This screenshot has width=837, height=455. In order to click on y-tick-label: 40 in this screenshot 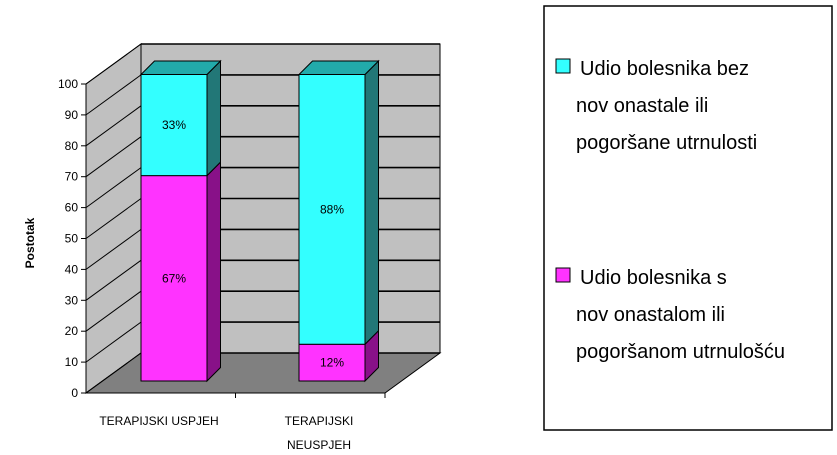, I will do `click(72, 269)`.